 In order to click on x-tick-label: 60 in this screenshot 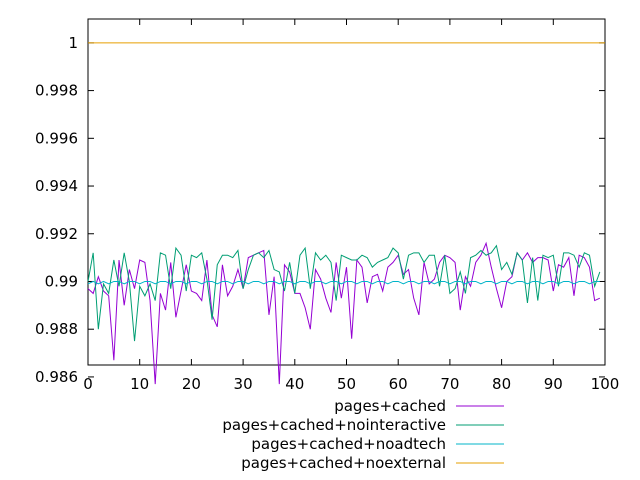, I will do `click(398, 384)`.